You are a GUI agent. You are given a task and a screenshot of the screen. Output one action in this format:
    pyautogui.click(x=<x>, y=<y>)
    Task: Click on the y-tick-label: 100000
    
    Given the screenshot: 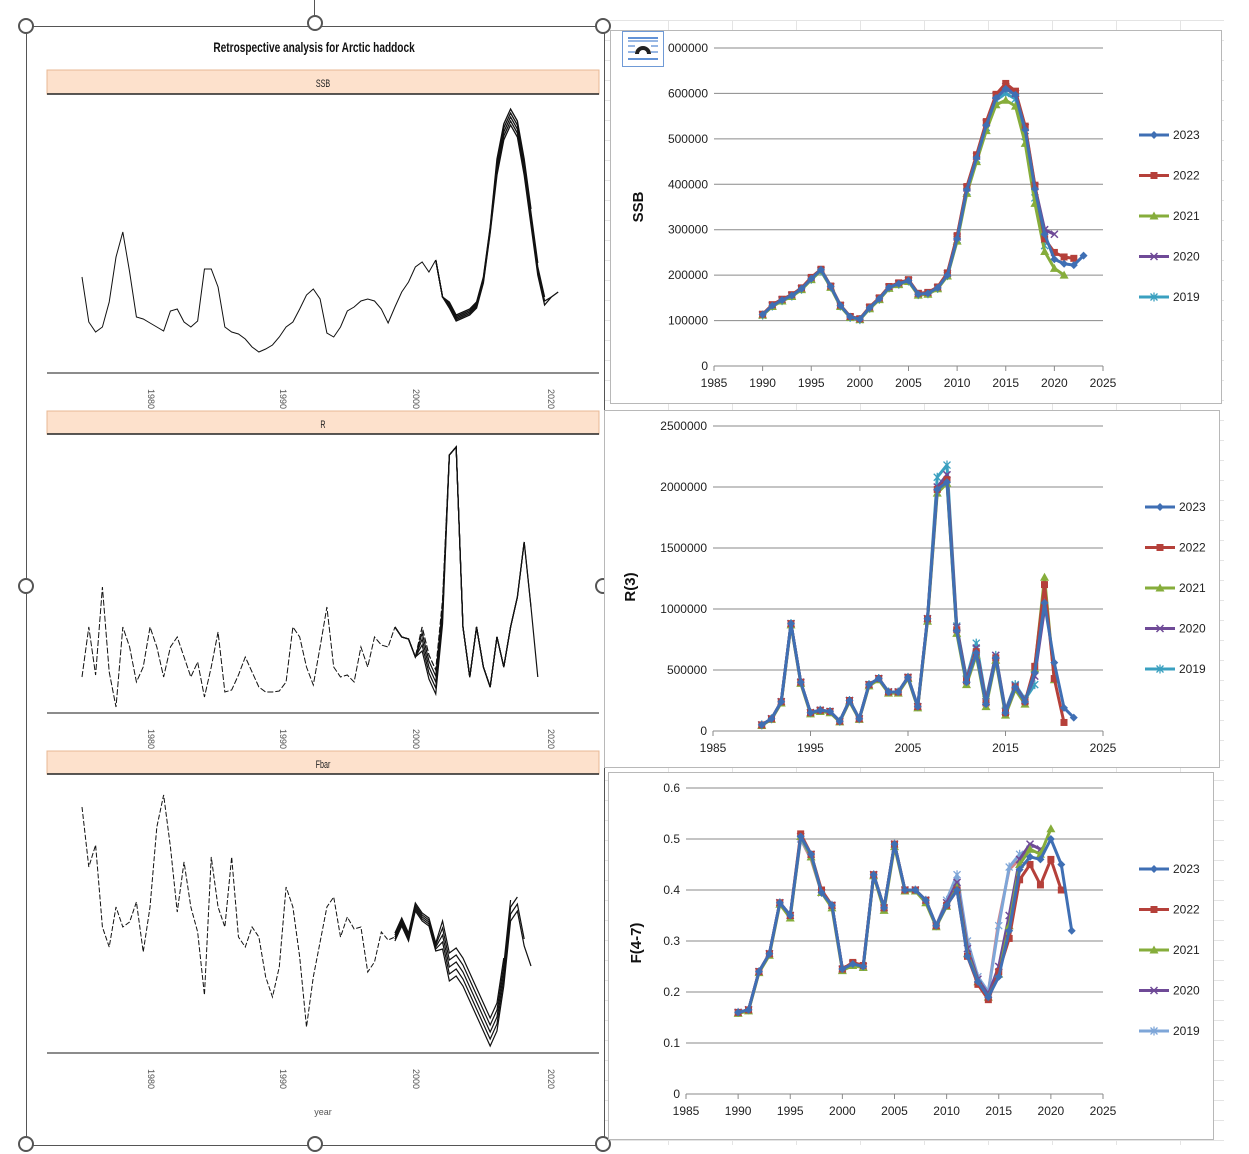 What is the action you would take?
    pyautogui.click(x=688, y=321)
    